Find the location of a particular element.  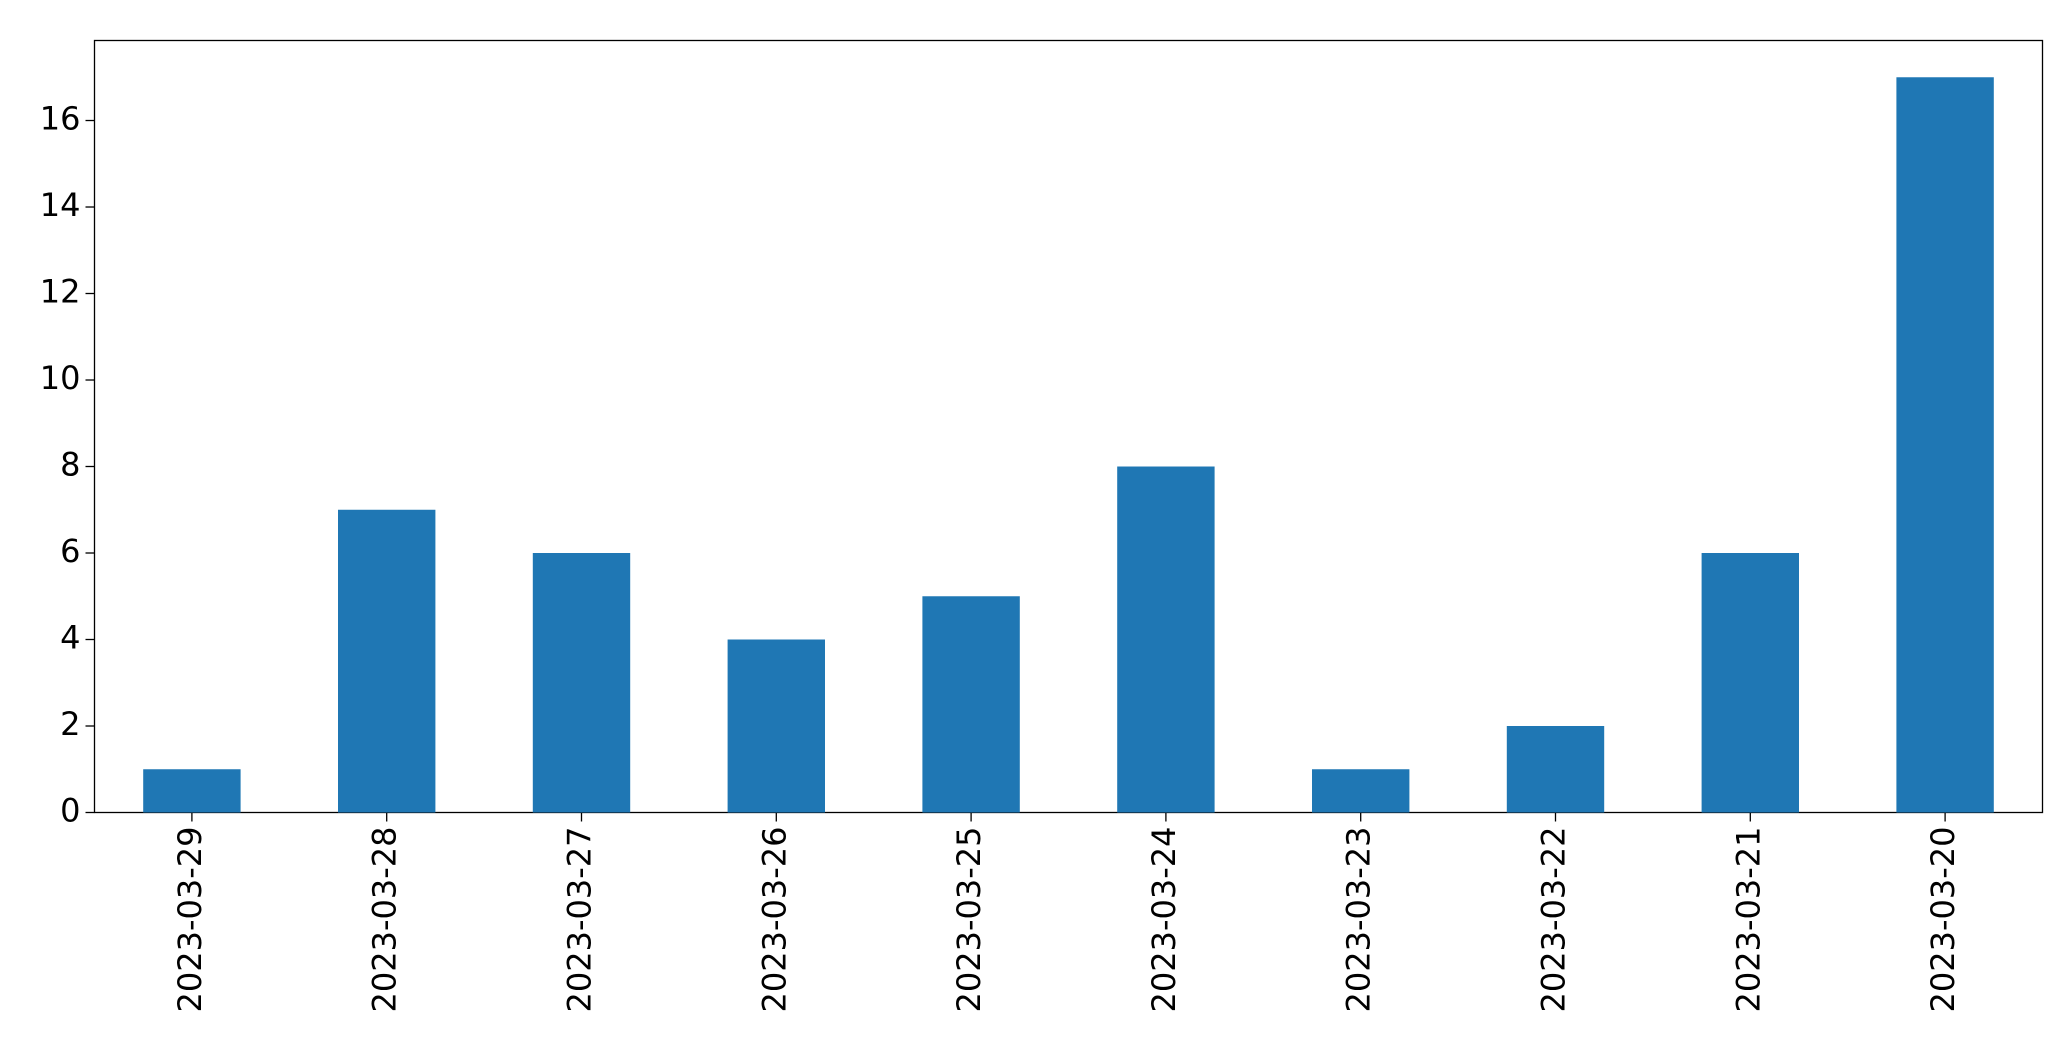

y-tick-label: 8 is located at coordinates (70, 465).